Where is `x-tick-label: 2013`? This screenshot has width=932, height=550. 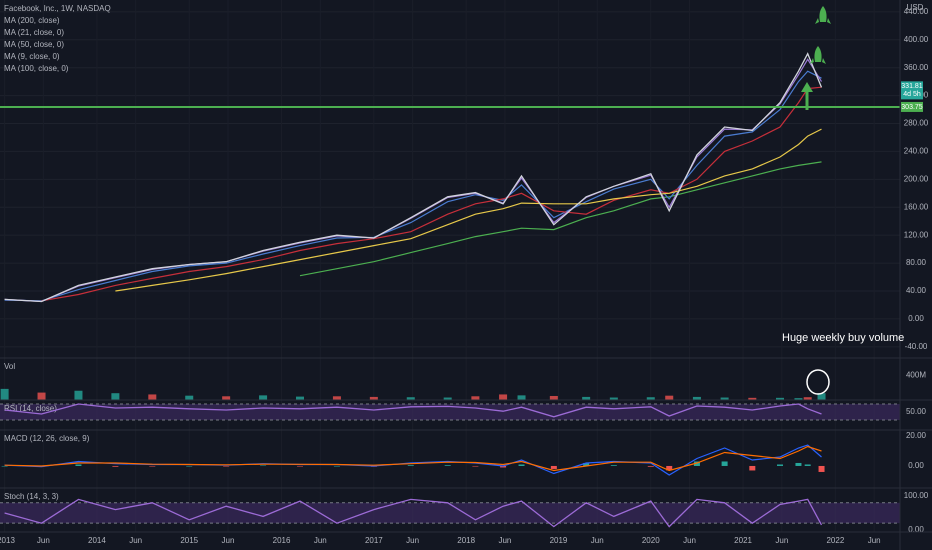 x-tick-label: 2013 is located at coordinates (7, 540).